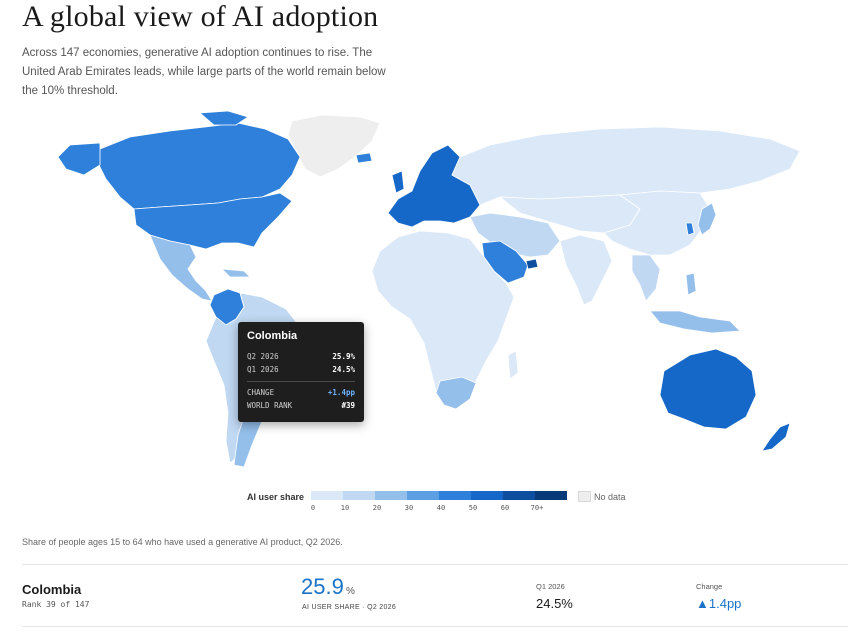 The image size is (860, 632). What do you see at coordinates (708, 389) in the screenshot?
I see `region-australia` at bounding box center [708, 389].